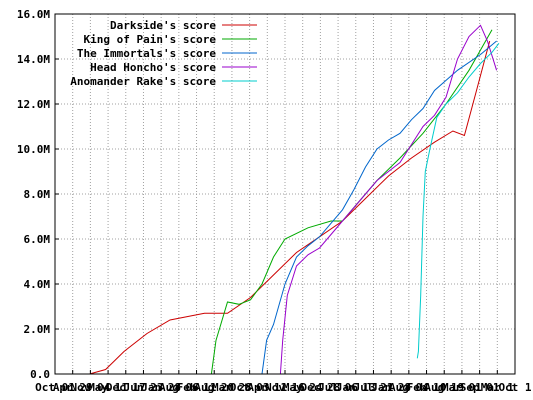 This screenshot has width=533, height=400. What do you see at coordinates (374, 387) in the screenshot?
I see `x-tick-label: Jul 21` at bounding box center [374, 387].